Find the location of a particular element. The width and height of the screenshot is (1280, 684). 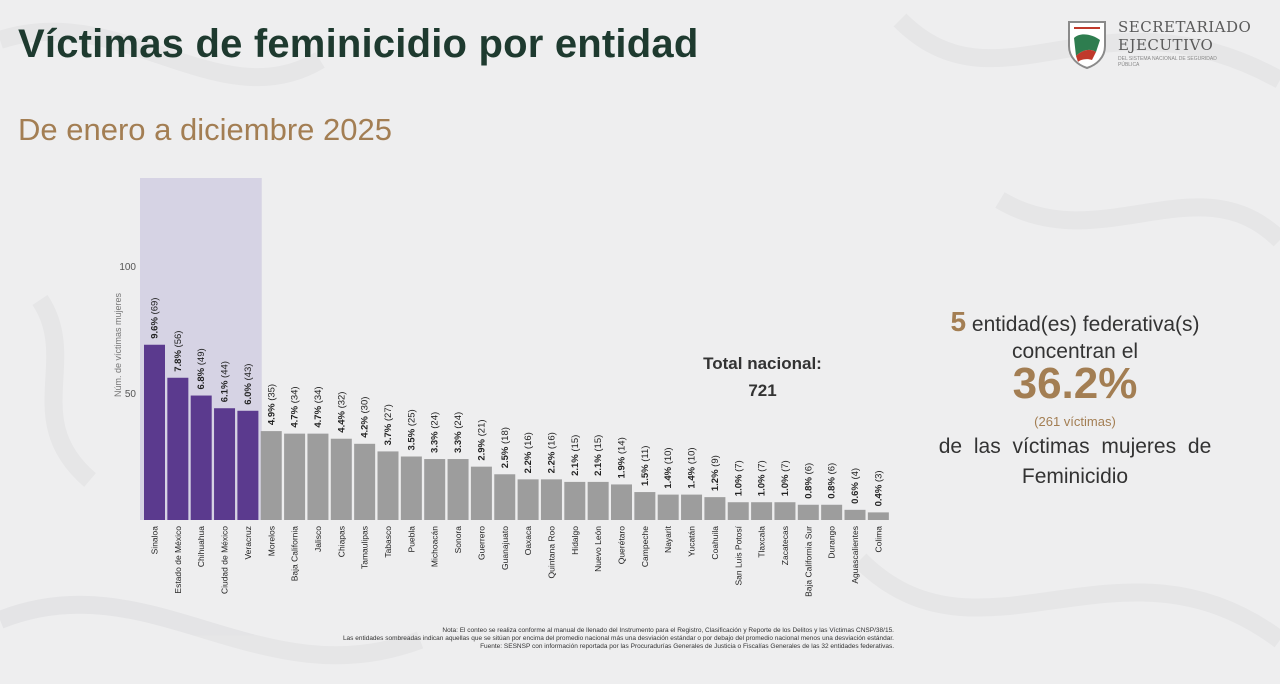

data-label-percent: 4.9% is located at coordinates (271, 413).